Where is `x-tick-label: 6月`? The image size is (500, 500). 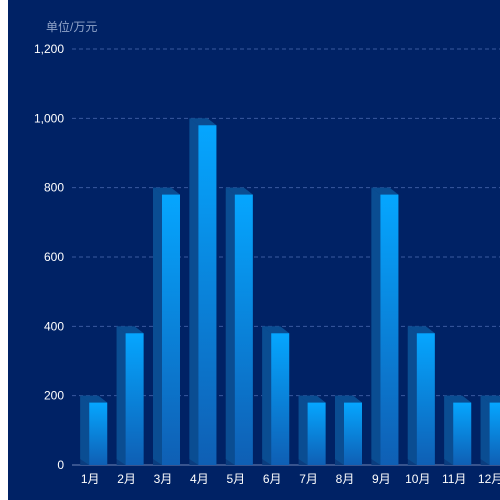
x-tick-label: 6月 is located at coordinates (272, 479).